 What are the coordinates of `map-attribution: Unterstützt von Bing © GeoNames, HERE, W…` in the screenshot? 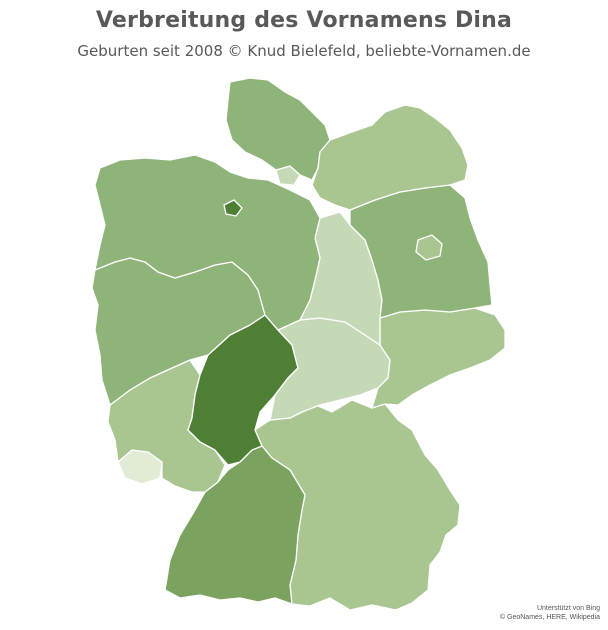 It's located at (550, 613).